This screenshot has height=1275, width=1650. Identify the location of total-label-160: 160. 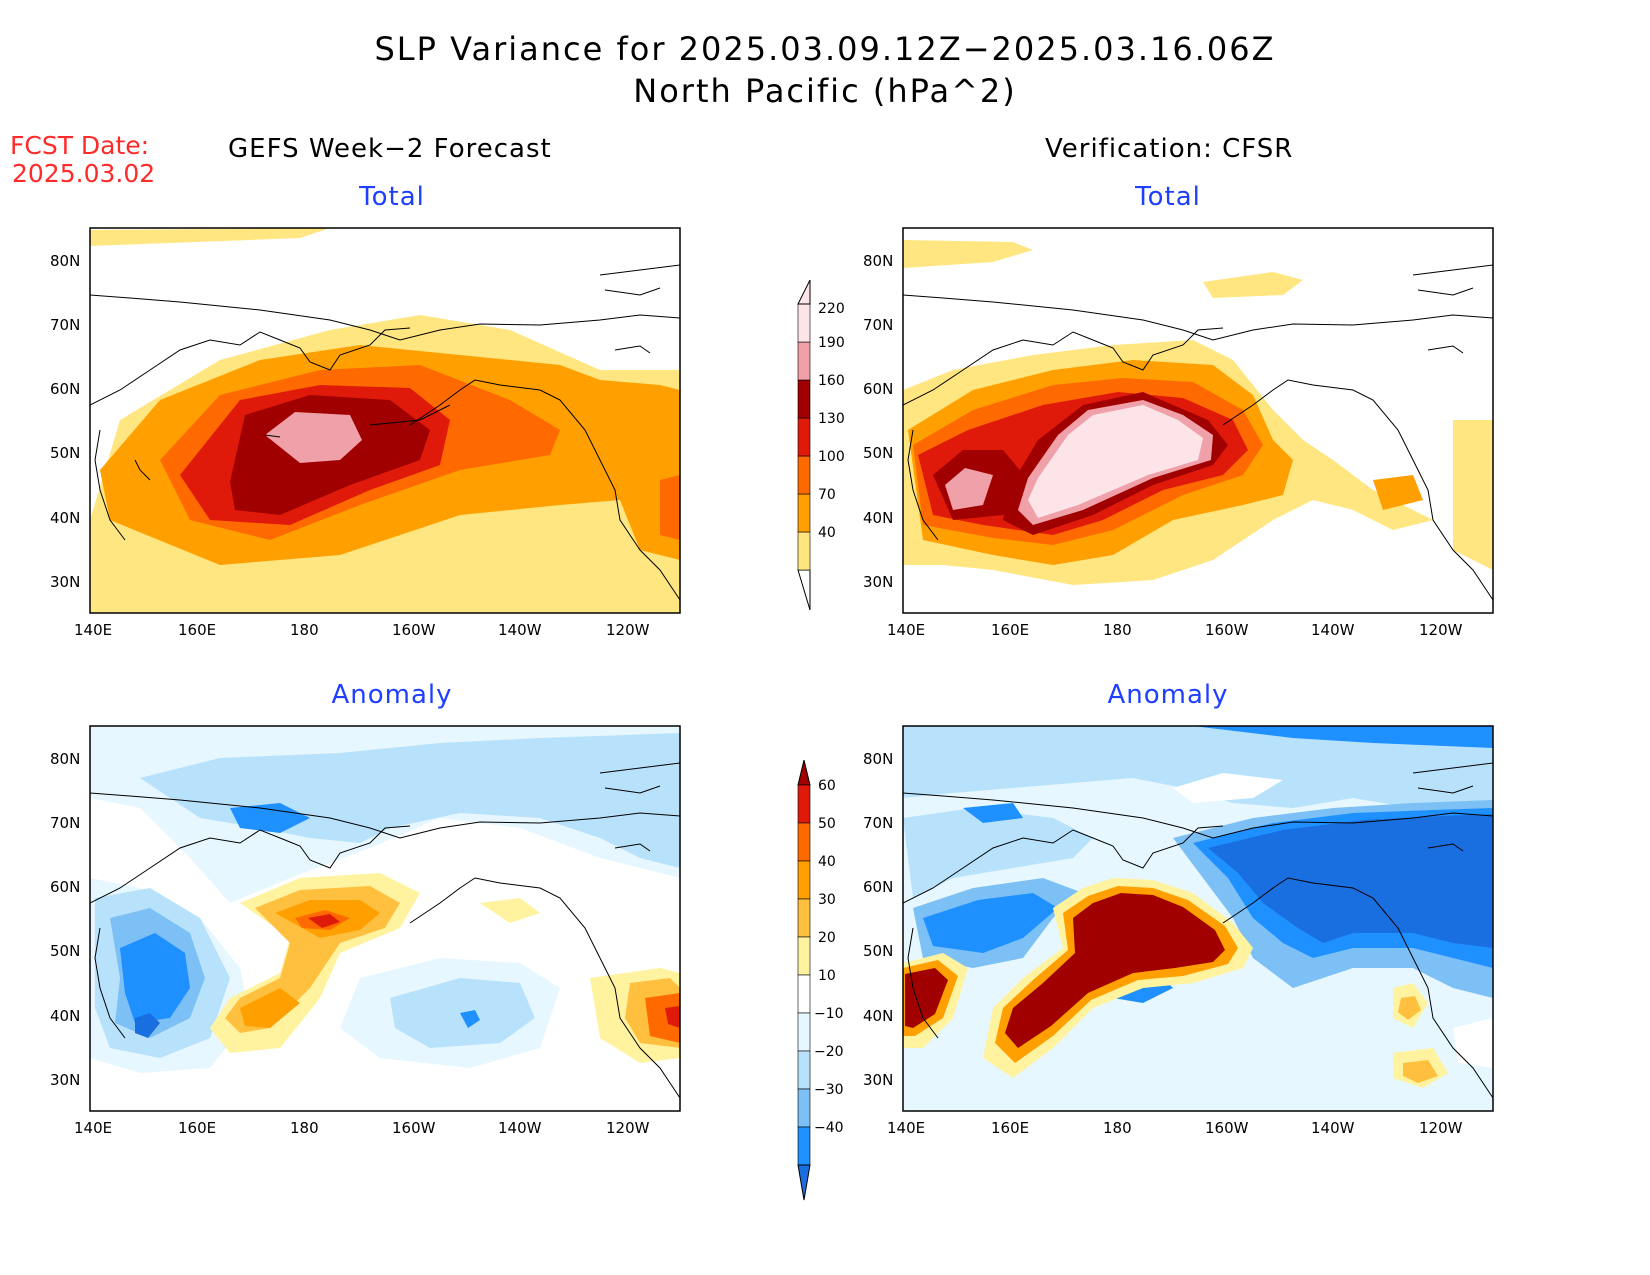
(831, 381).